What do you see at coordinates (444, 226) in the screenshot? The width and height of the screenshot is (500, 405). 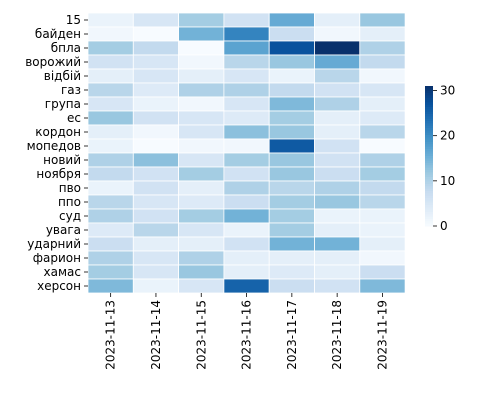 I see `colorbar-tick-label: 0` at bounding box center [444, 226].